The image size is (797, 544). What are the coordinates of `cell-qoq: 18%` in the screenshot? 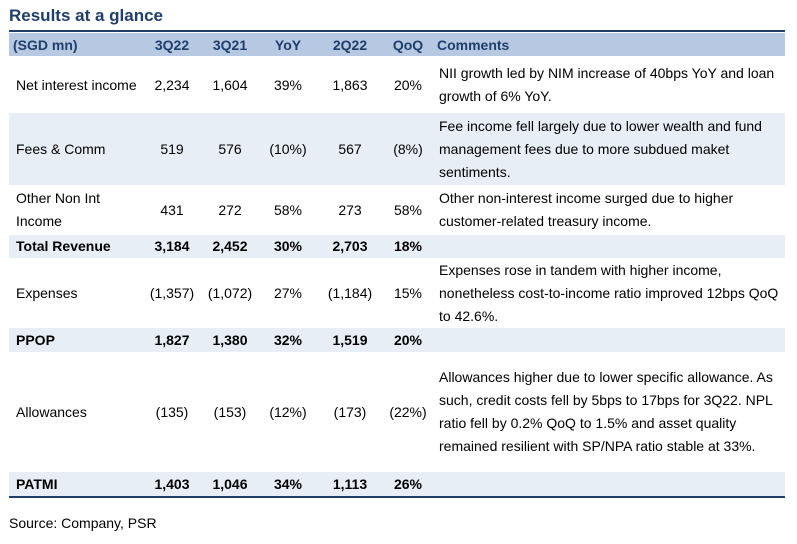 It's located at (408, 246).